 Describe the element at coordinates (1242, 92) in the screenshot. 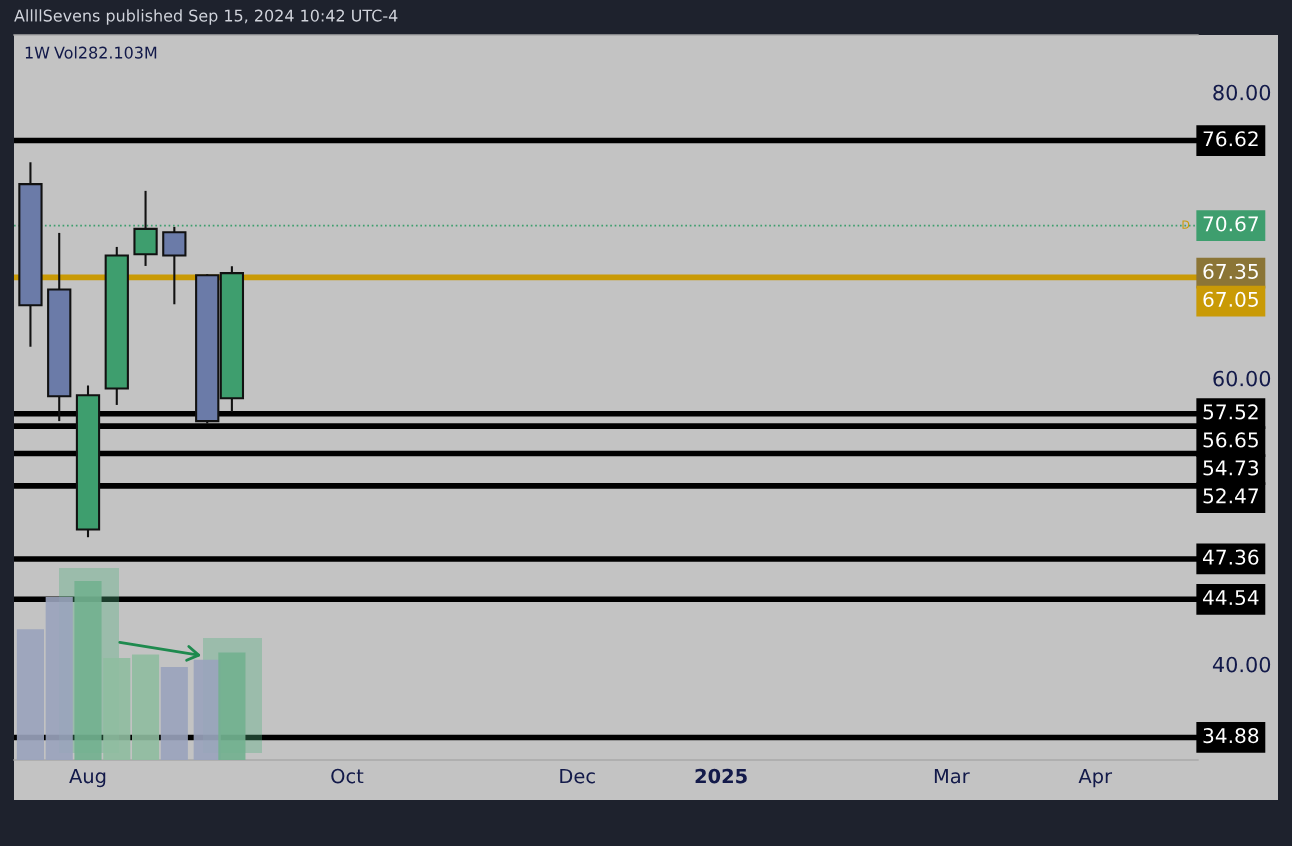

I see `y-tick-label: 80.00` at that location.